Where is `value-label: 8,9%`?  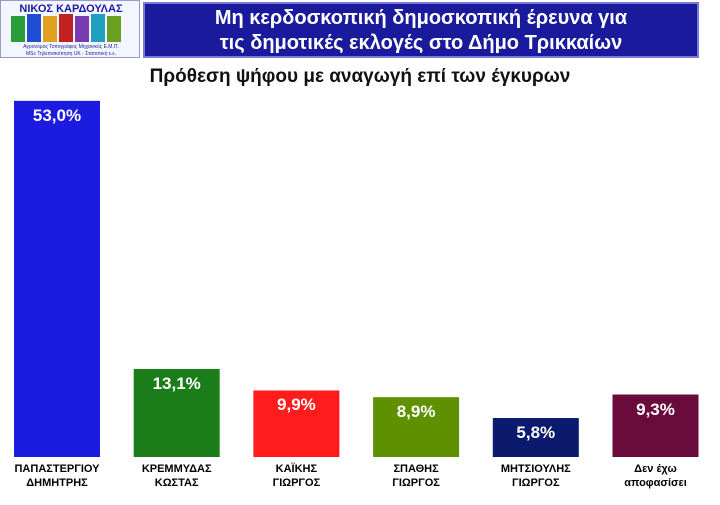 value-label: 8,9% is located at coordinates (416, 412).